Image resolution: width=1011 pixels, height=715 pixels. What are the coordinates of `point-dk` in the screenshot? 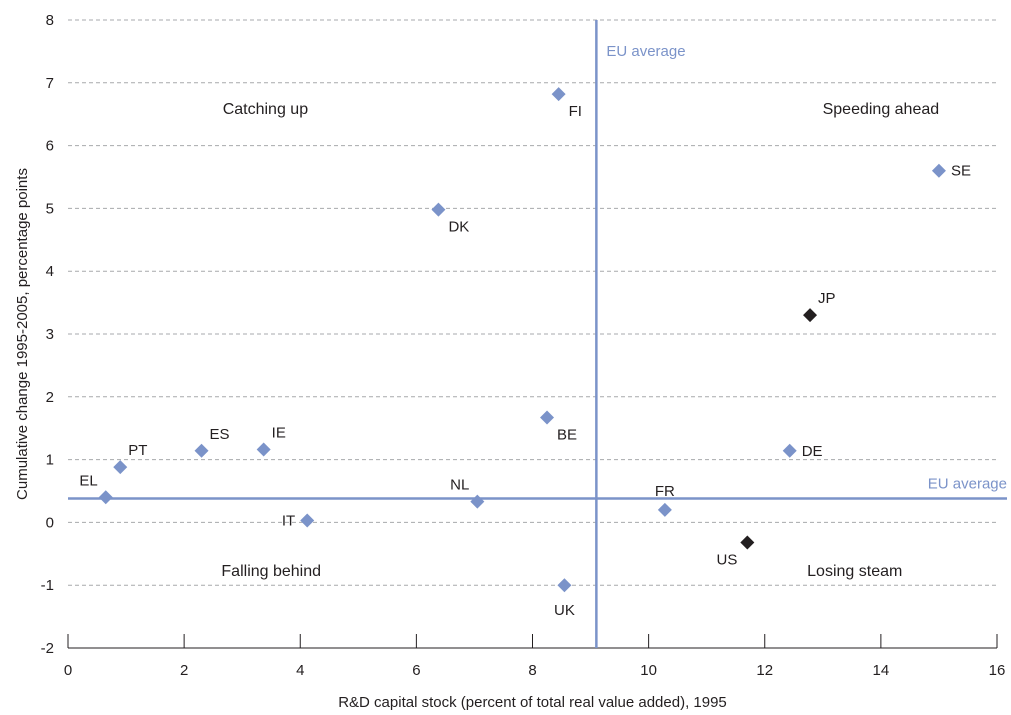 It's located at (438, 209).